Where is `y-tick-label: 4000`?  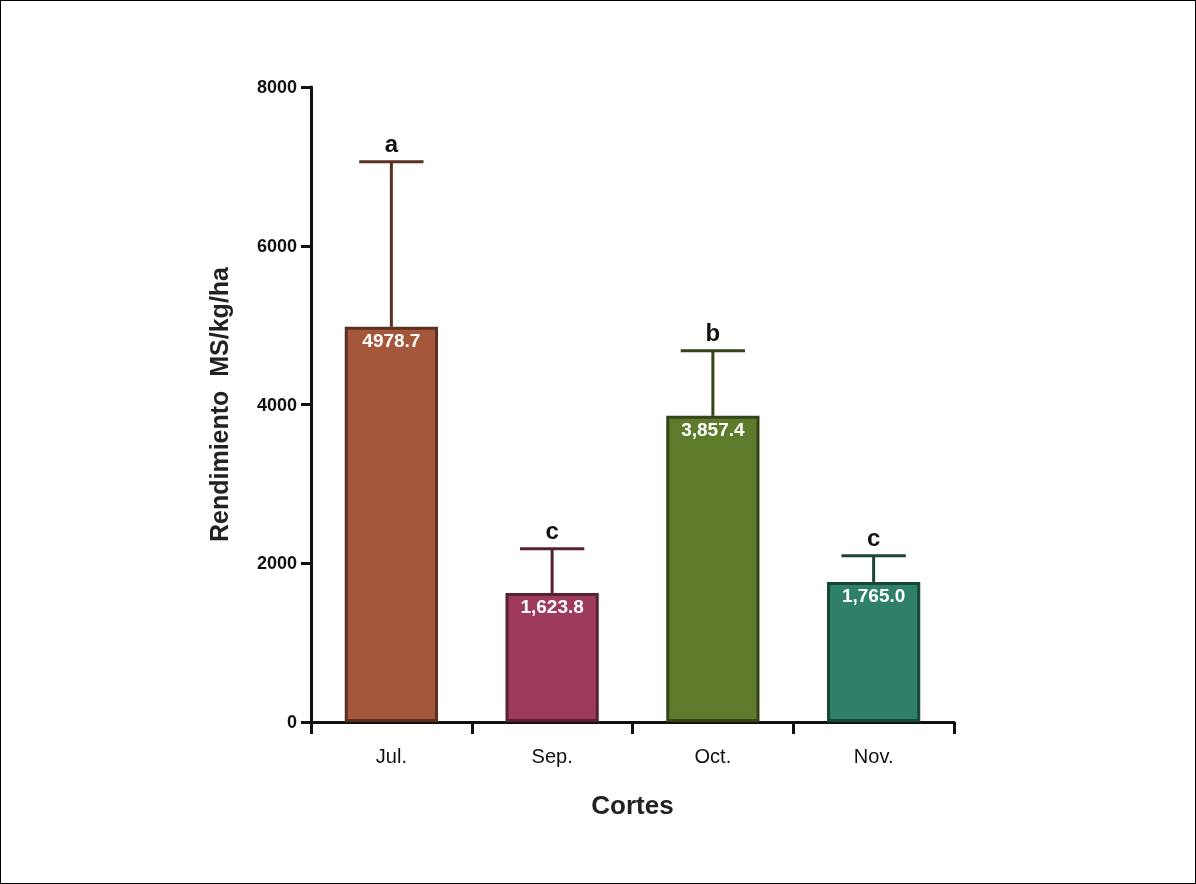 y-tick-label: 4000 is located at coordinates (276, 404).